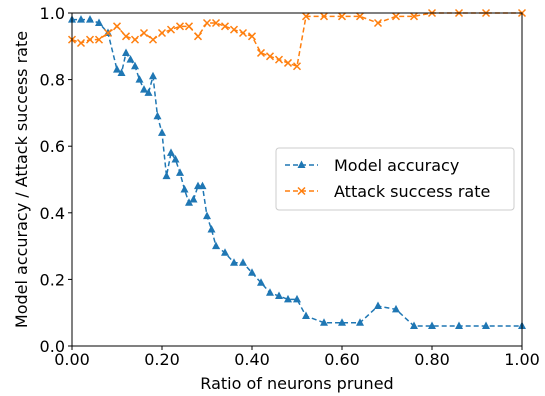  Describe the element at coordinates (412, 191) in the screenshot. I see `legend-label-attack-success-rate: Attack success rate` at that location.